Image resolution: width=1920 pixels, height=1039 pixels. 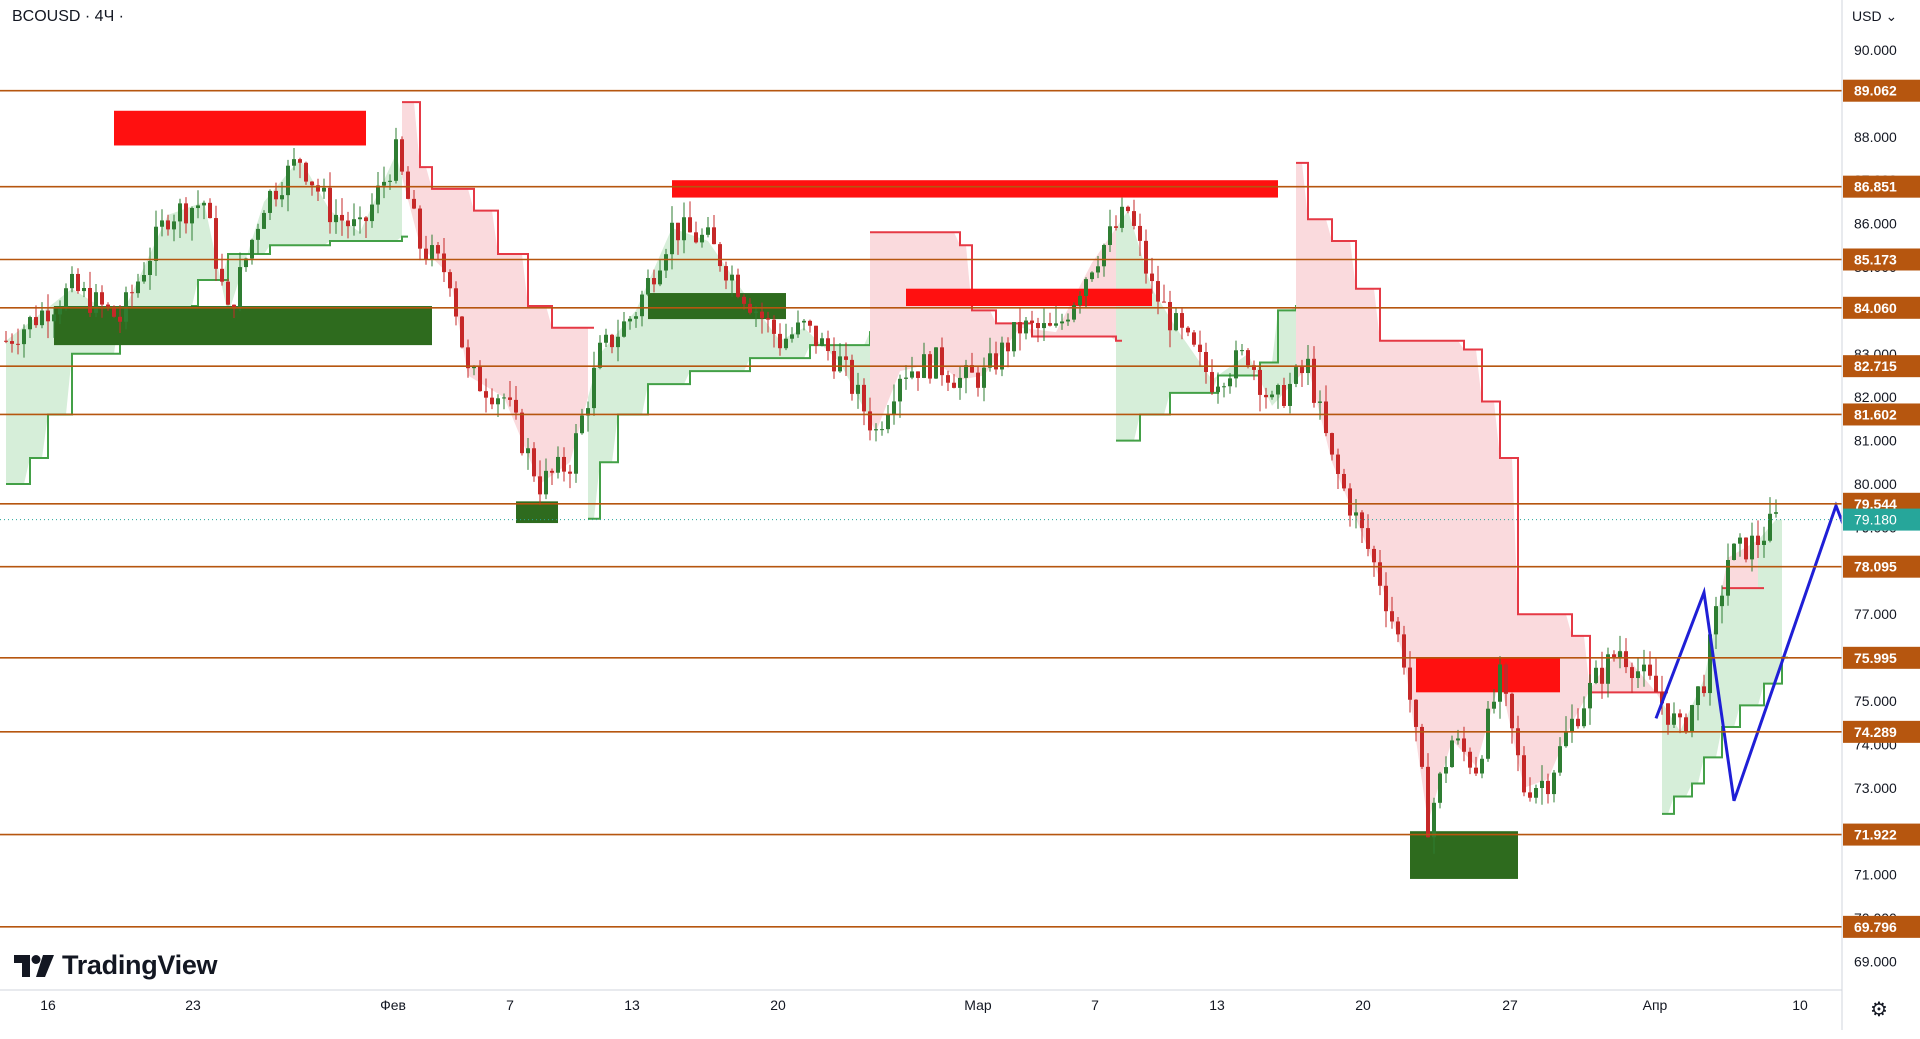 What do you see at coordinates (116, 965) in the screenshot?
I see `tradingview-logo: TradingView` at bounding box center [116, 965].